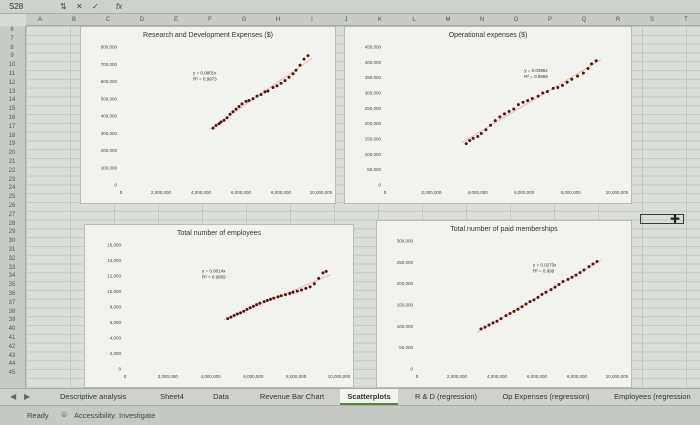 This screenshot has height=425, width=700. I want to click on row-header-8: 8, so click(12, 47).